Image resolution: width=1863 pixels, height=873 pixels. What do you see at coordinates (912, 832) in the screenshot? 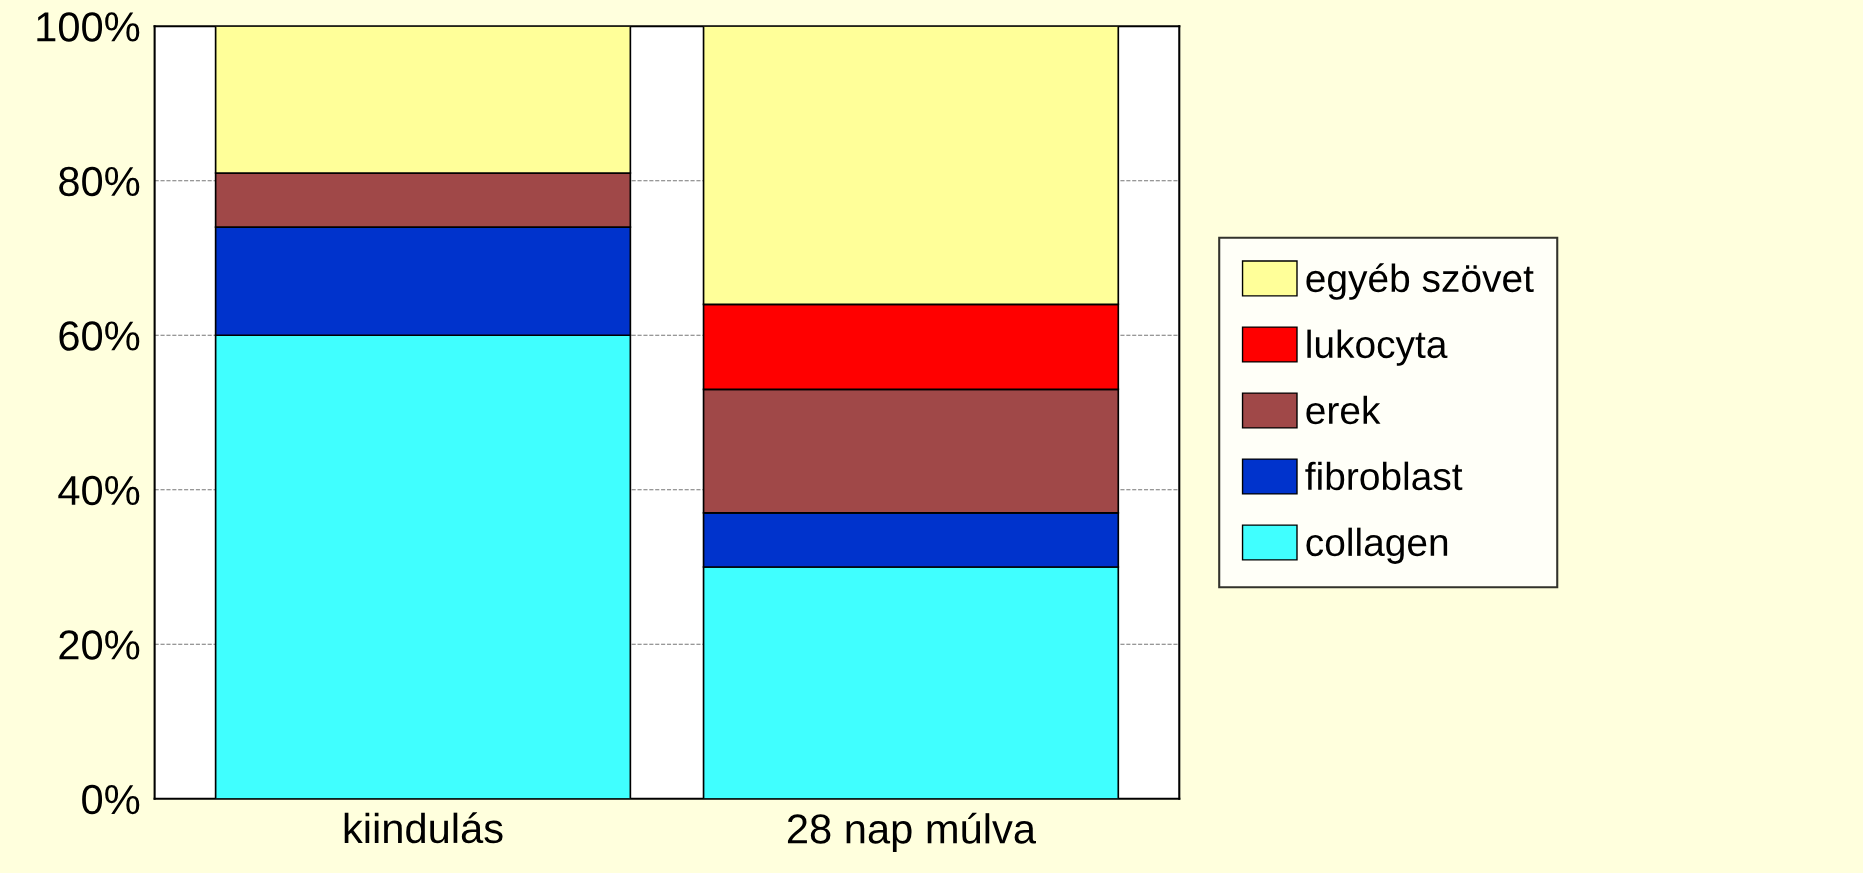
I see `x-tick-label: 28 nap múlva` at bounding box center [912, 832].